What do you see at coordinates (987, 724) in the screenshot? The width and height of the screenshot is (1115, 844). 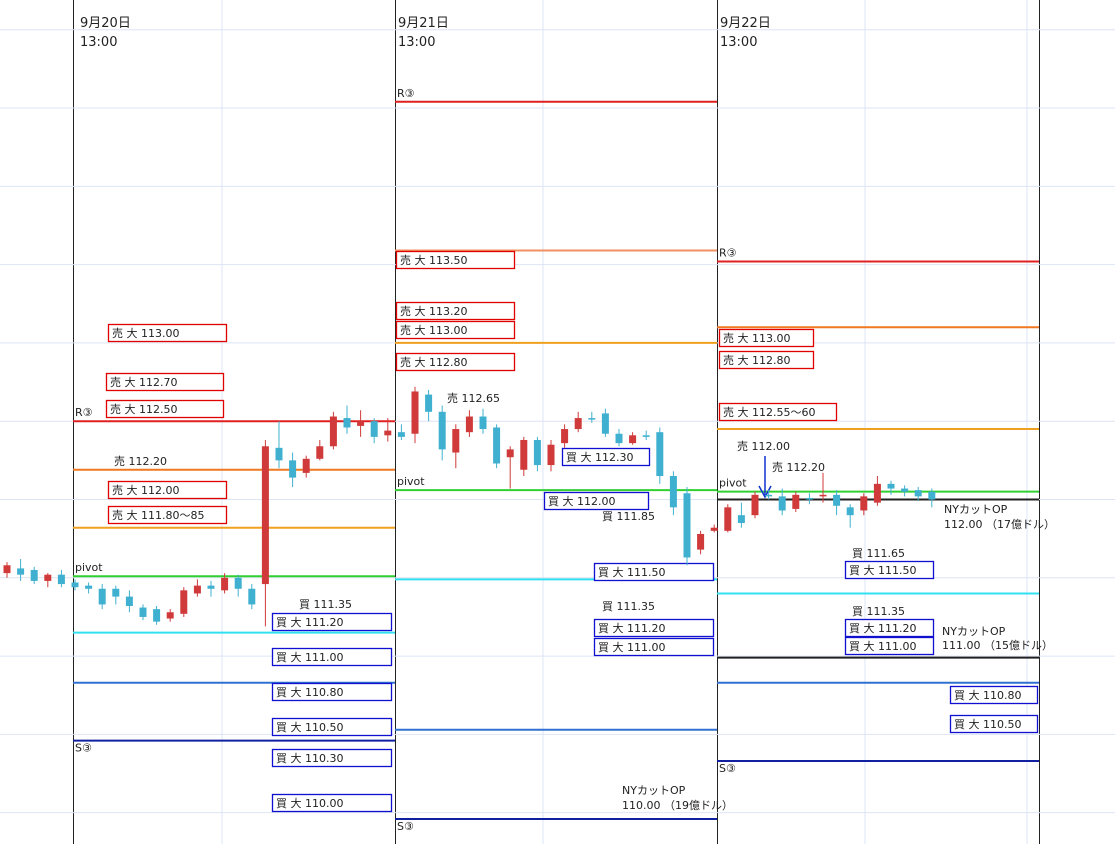 I see `annotation-text: 買 大 110.50` at bounding box center [987, 724].